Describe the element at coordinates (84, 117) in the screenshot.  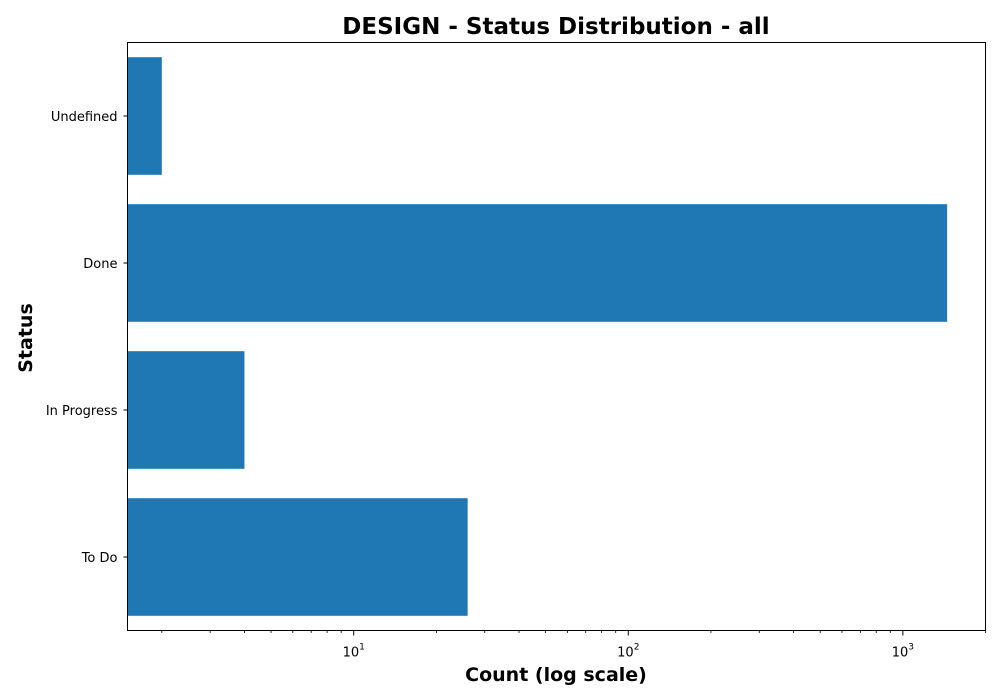
I see `y-tick-label: Undefined` at that location.